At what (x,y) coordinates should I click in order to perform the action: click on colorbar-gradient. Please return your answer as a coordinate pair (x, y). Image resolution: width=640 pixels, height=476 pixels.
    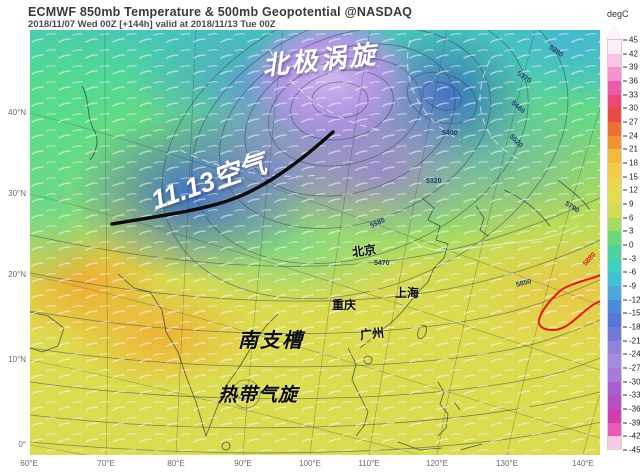
    Looking at the image, I should click on (614, 245).